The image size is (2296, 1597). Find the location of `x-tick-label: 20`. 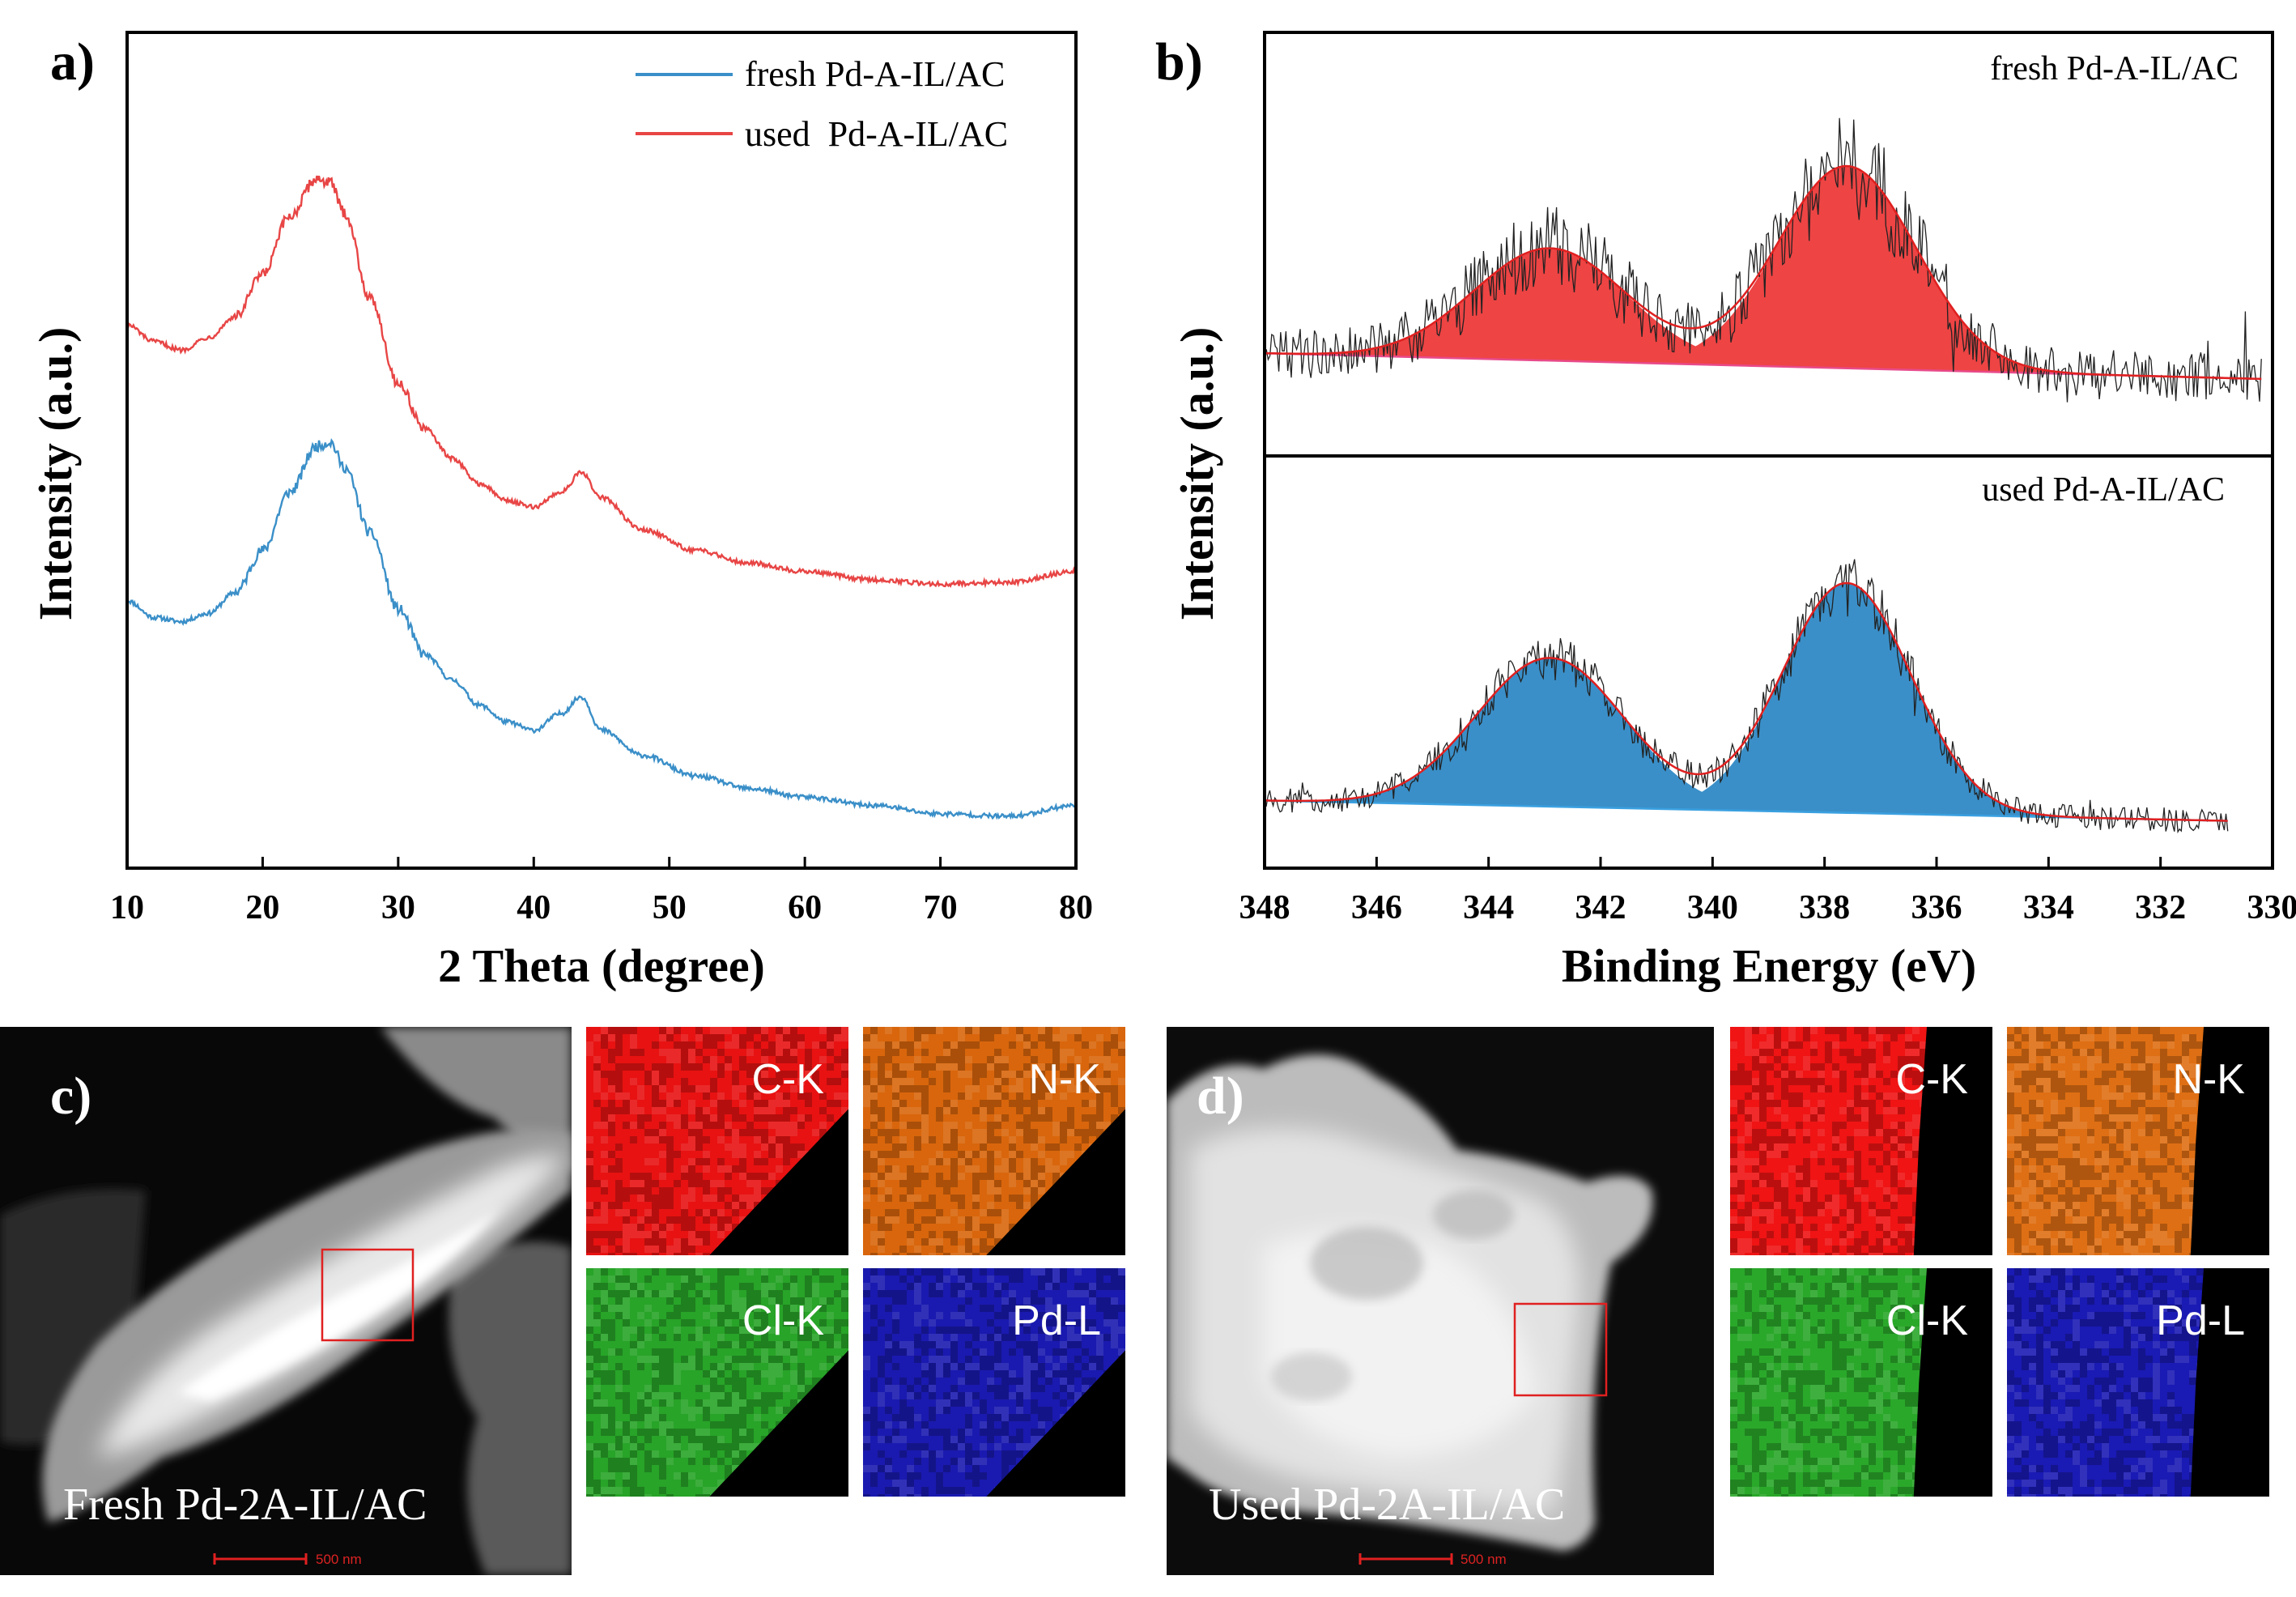

x-tick-label: 20 is located at coordinates (262, 908).